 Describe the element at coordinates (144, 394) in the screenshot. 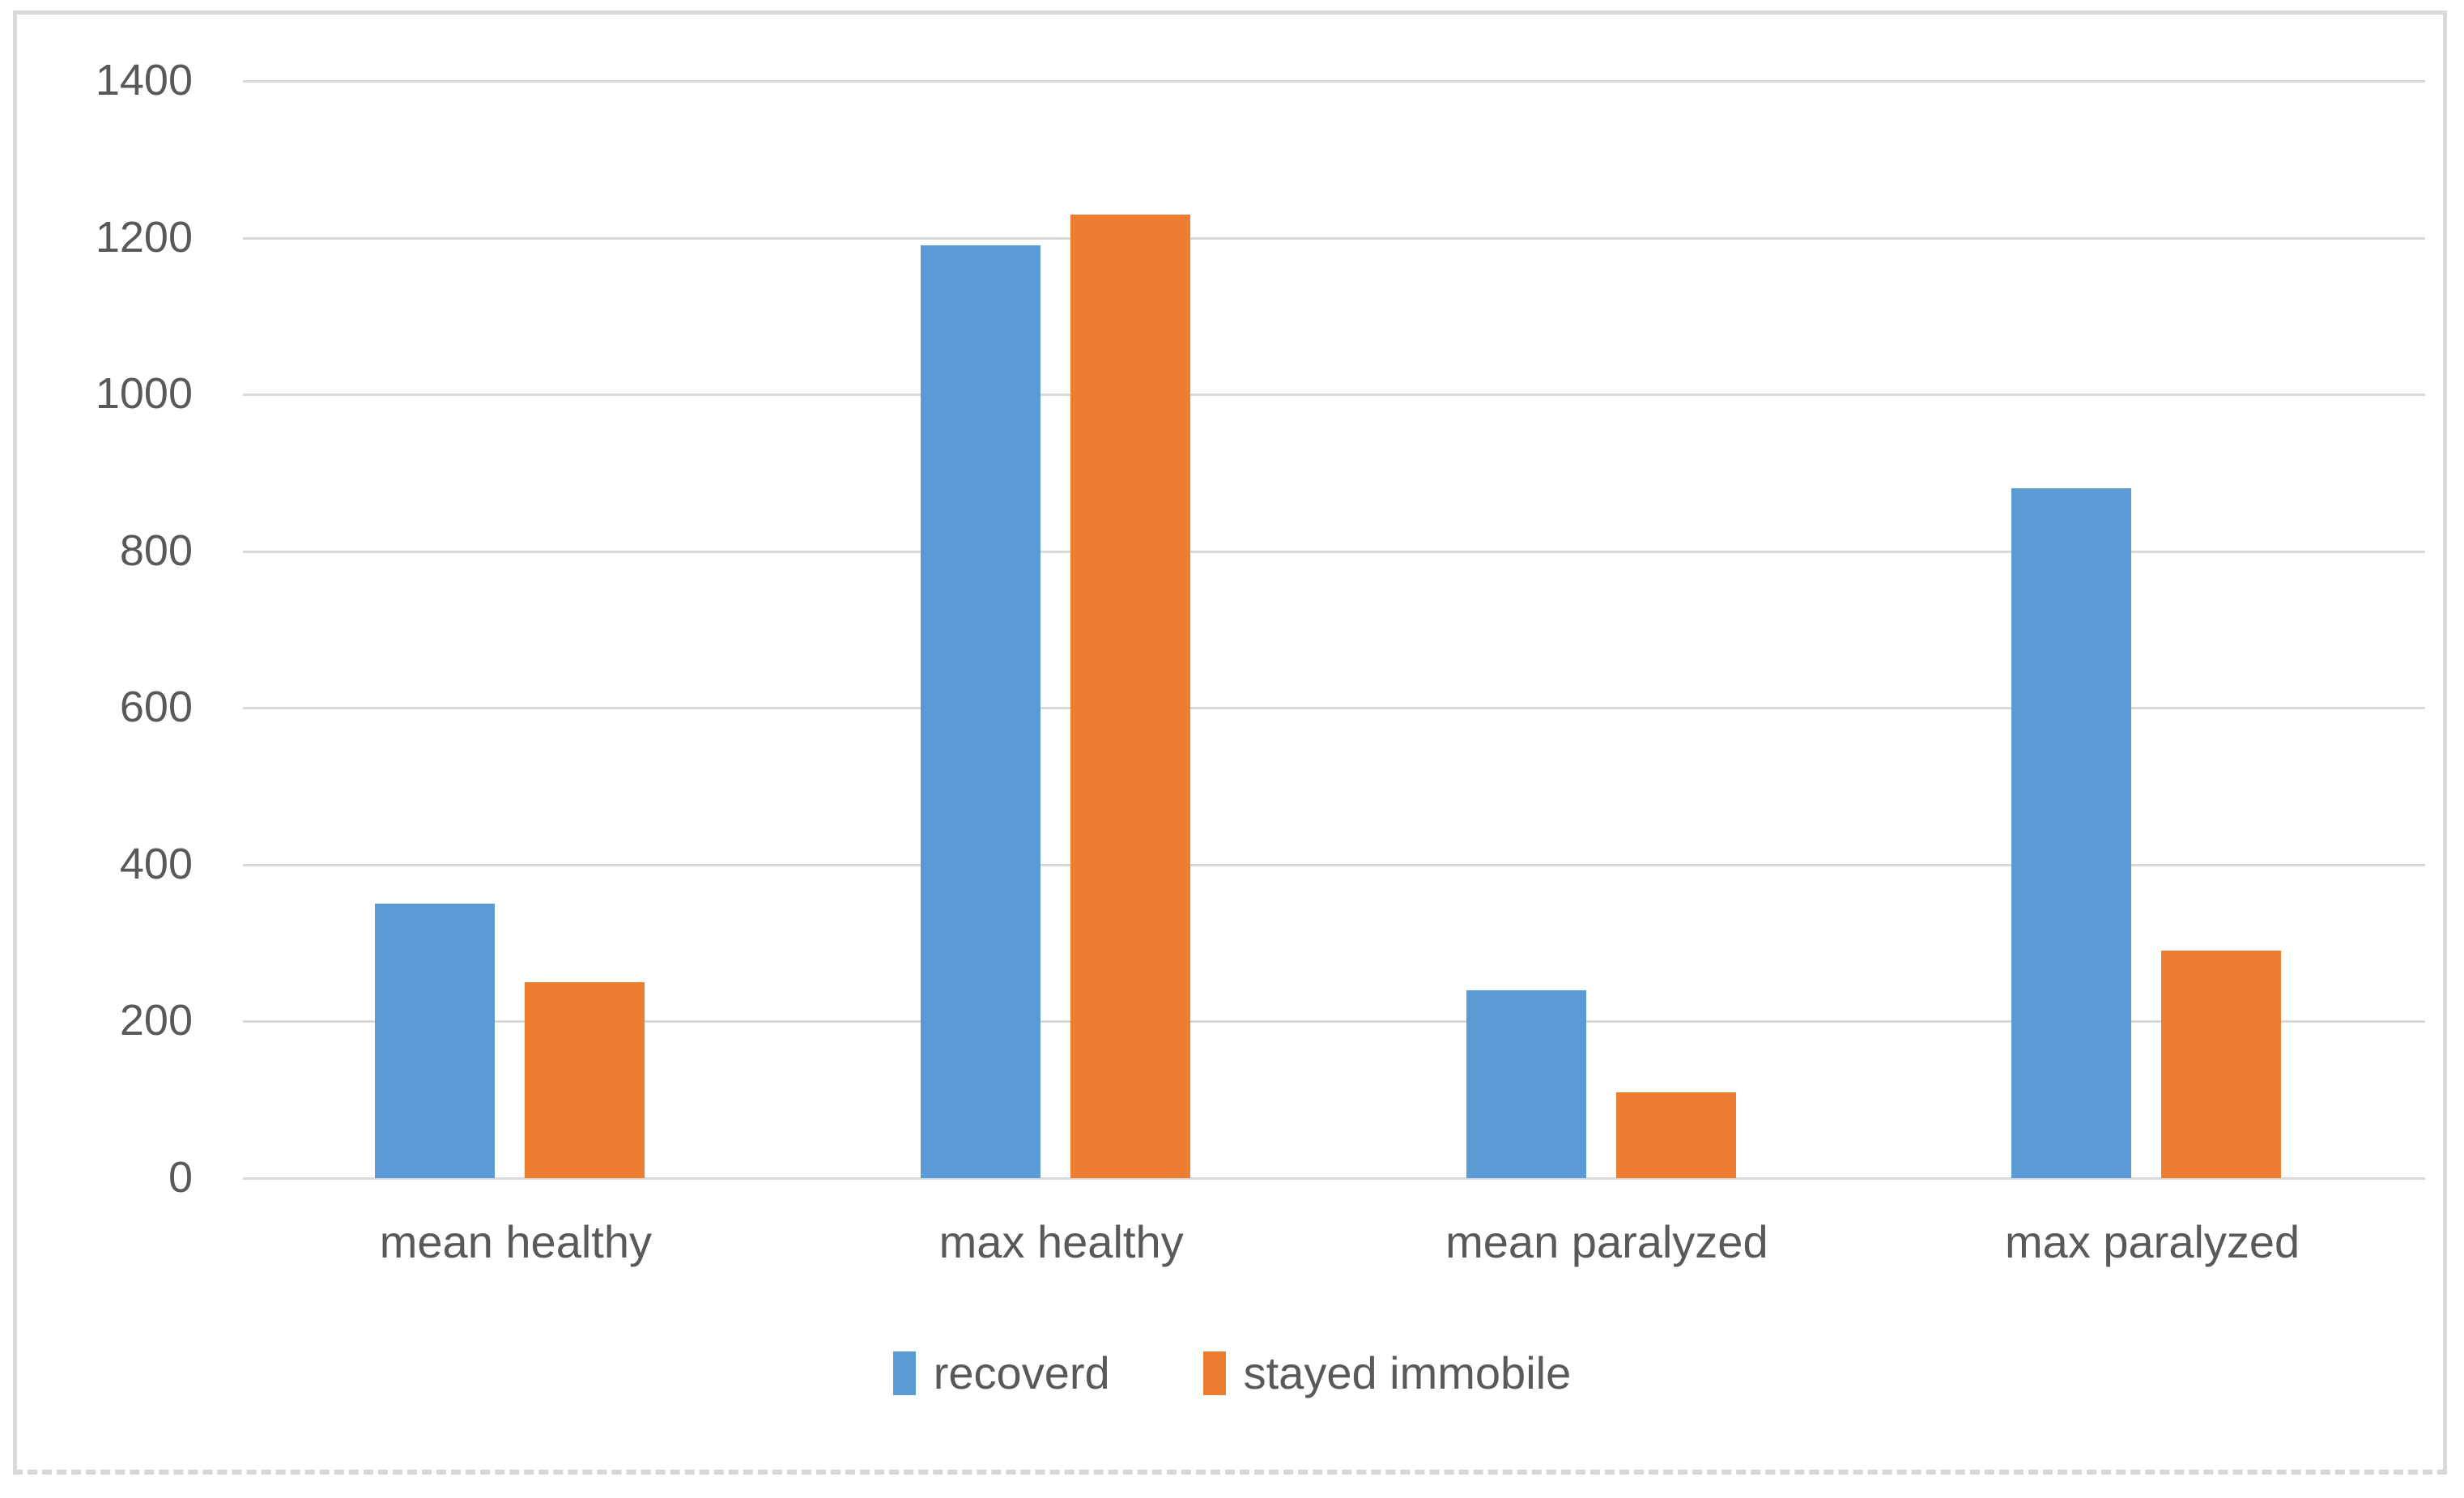

I see `y-axis-tick-1000: 1000` at that location.